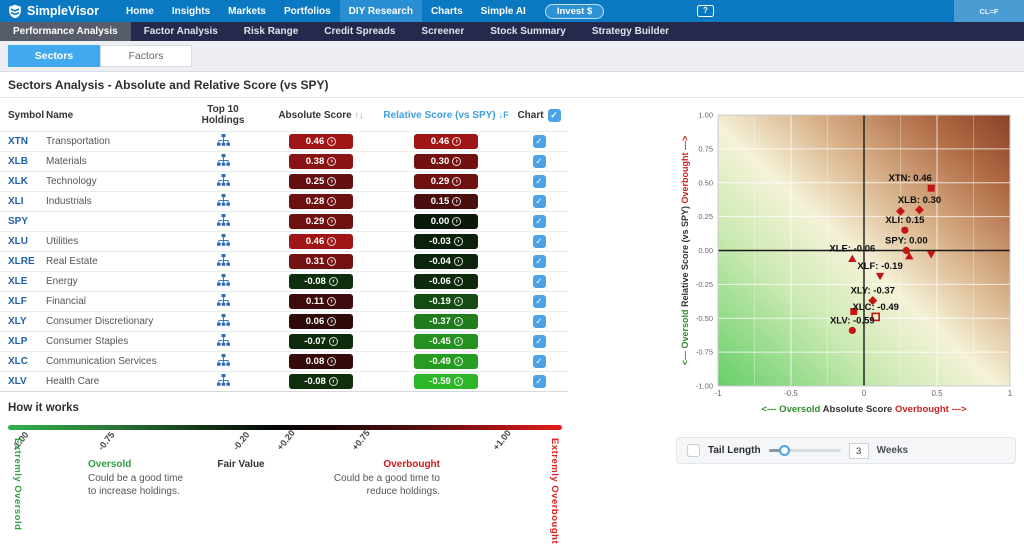 The height and width of the screenshot is (544, 1024). What do you see at coordinates (906, 250) in the screenshot?
I see `chart-point-spy` at bounding box center [906, 250].